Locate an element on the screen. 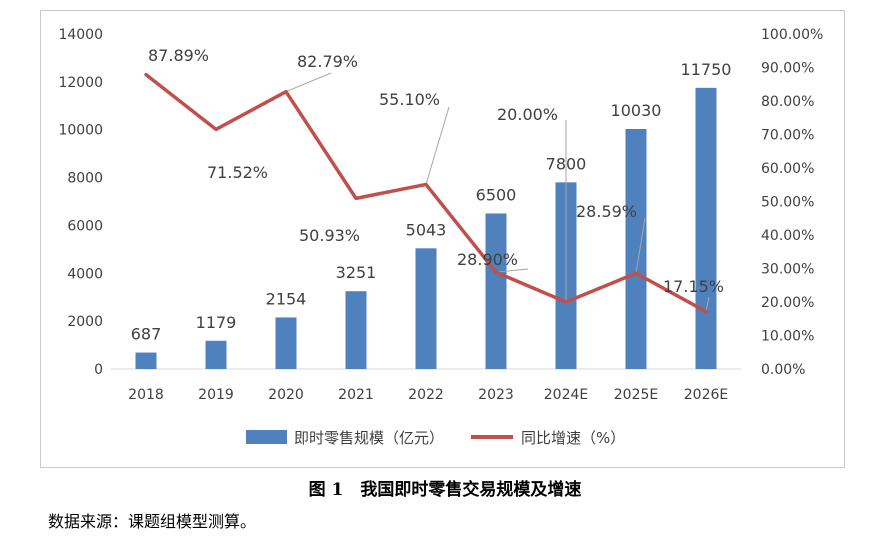 This screenshot has width=890, height=540. line-data-label: 55.10% is located at coordinates (409, 99).